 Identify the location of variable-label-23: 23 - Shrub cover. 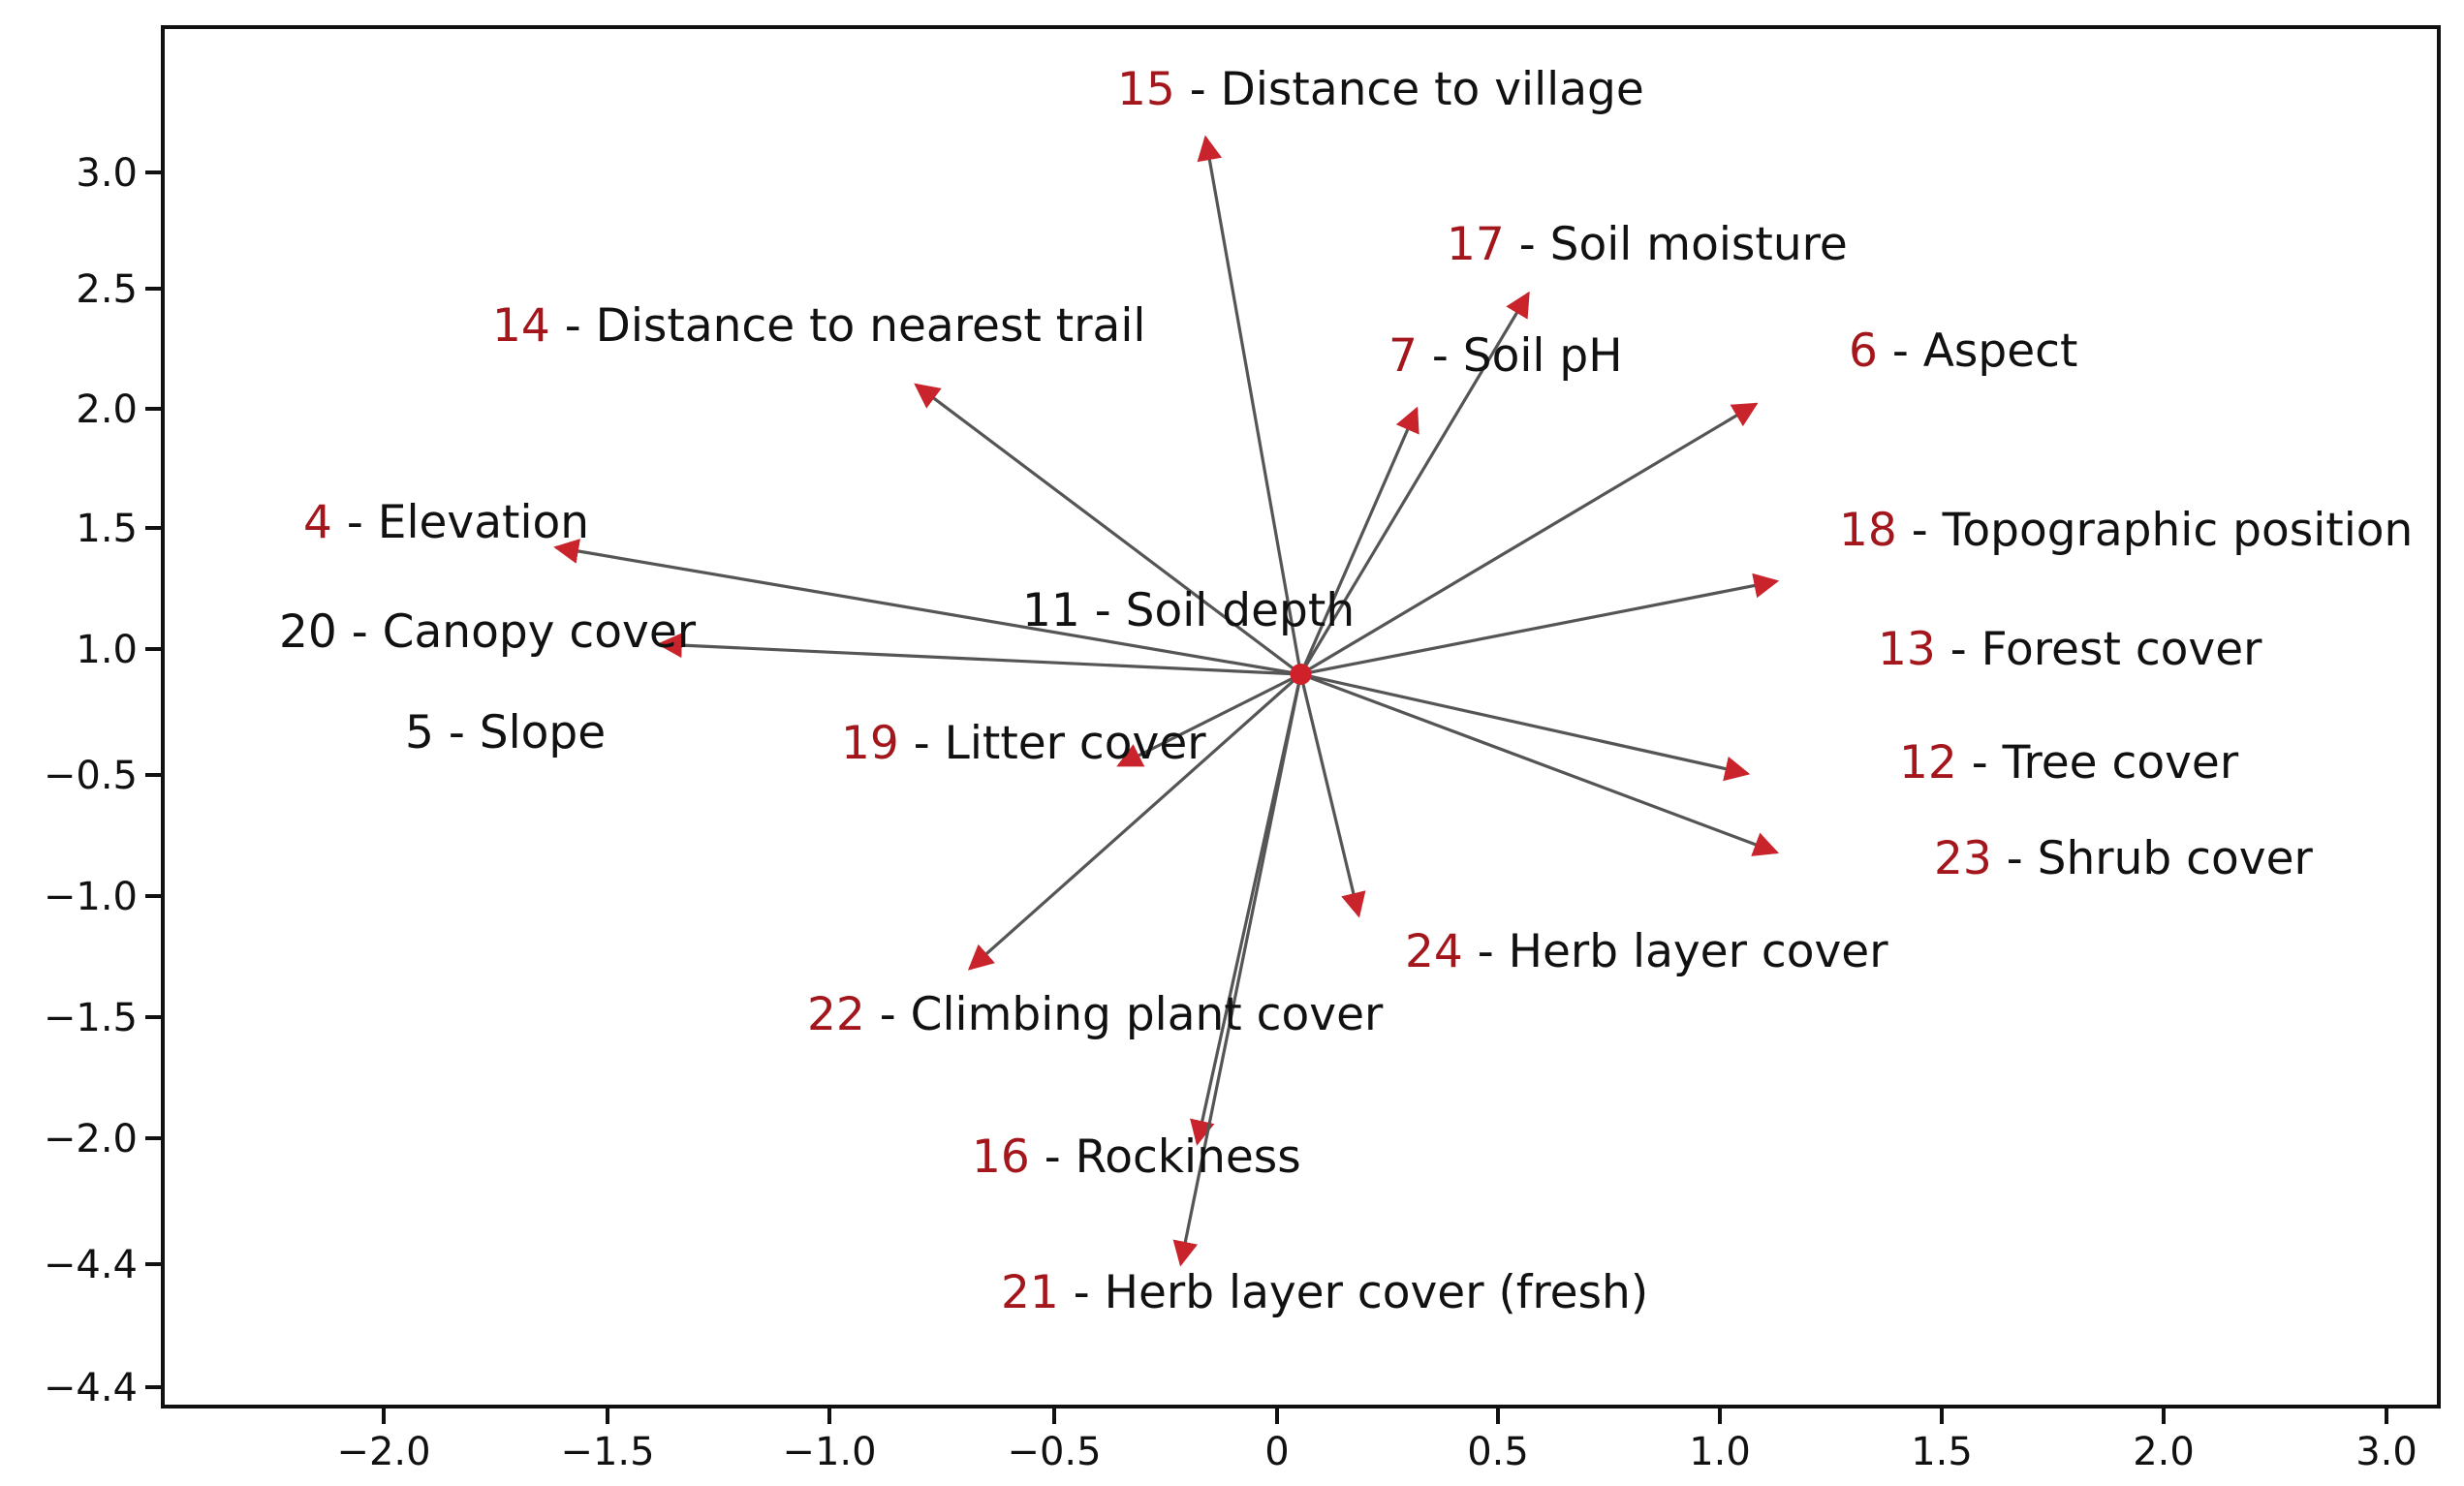
(2123, 859).